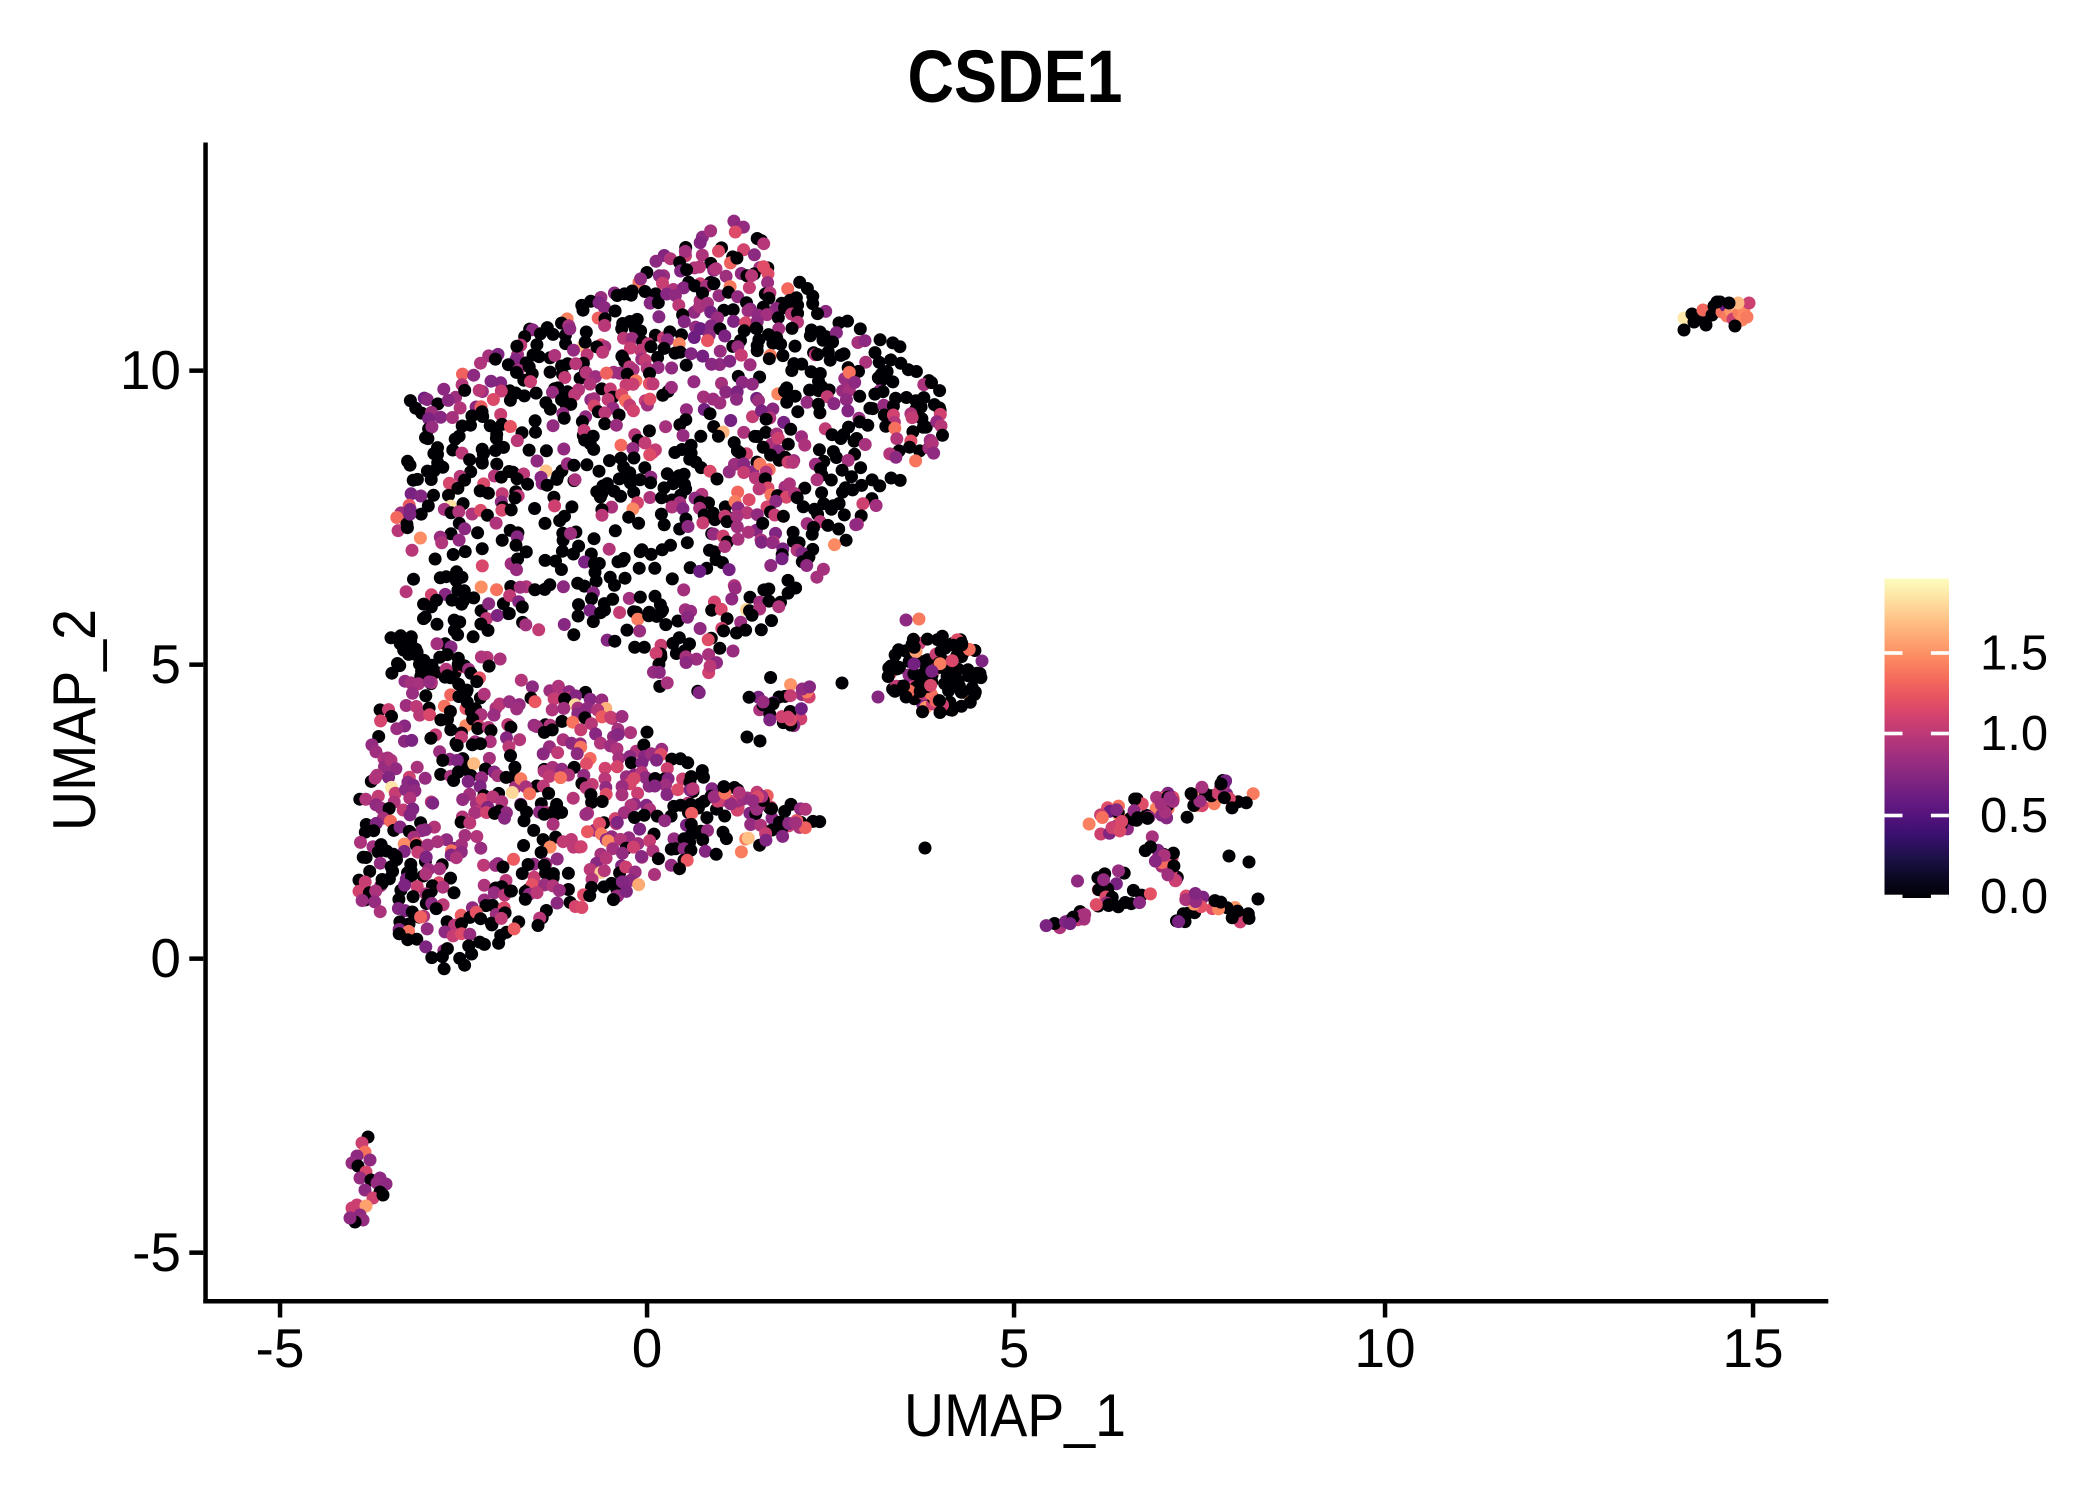 The image size is (2100, 1505). I want to click on svg-text: 15, so click(1752, 1348).